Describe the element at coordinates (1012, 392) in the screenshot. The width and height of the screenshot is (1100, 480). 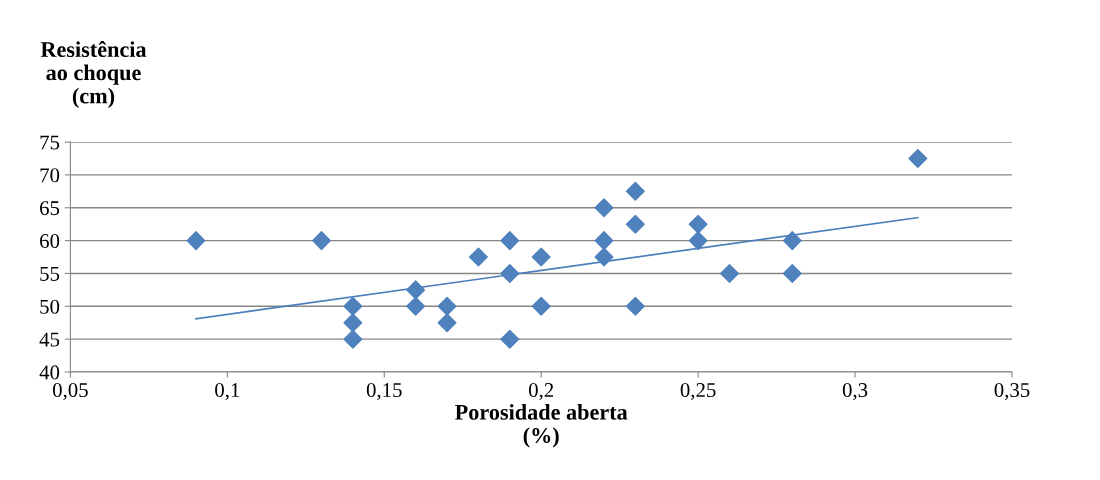
I see `x-tick-label: 0,35` at that location.